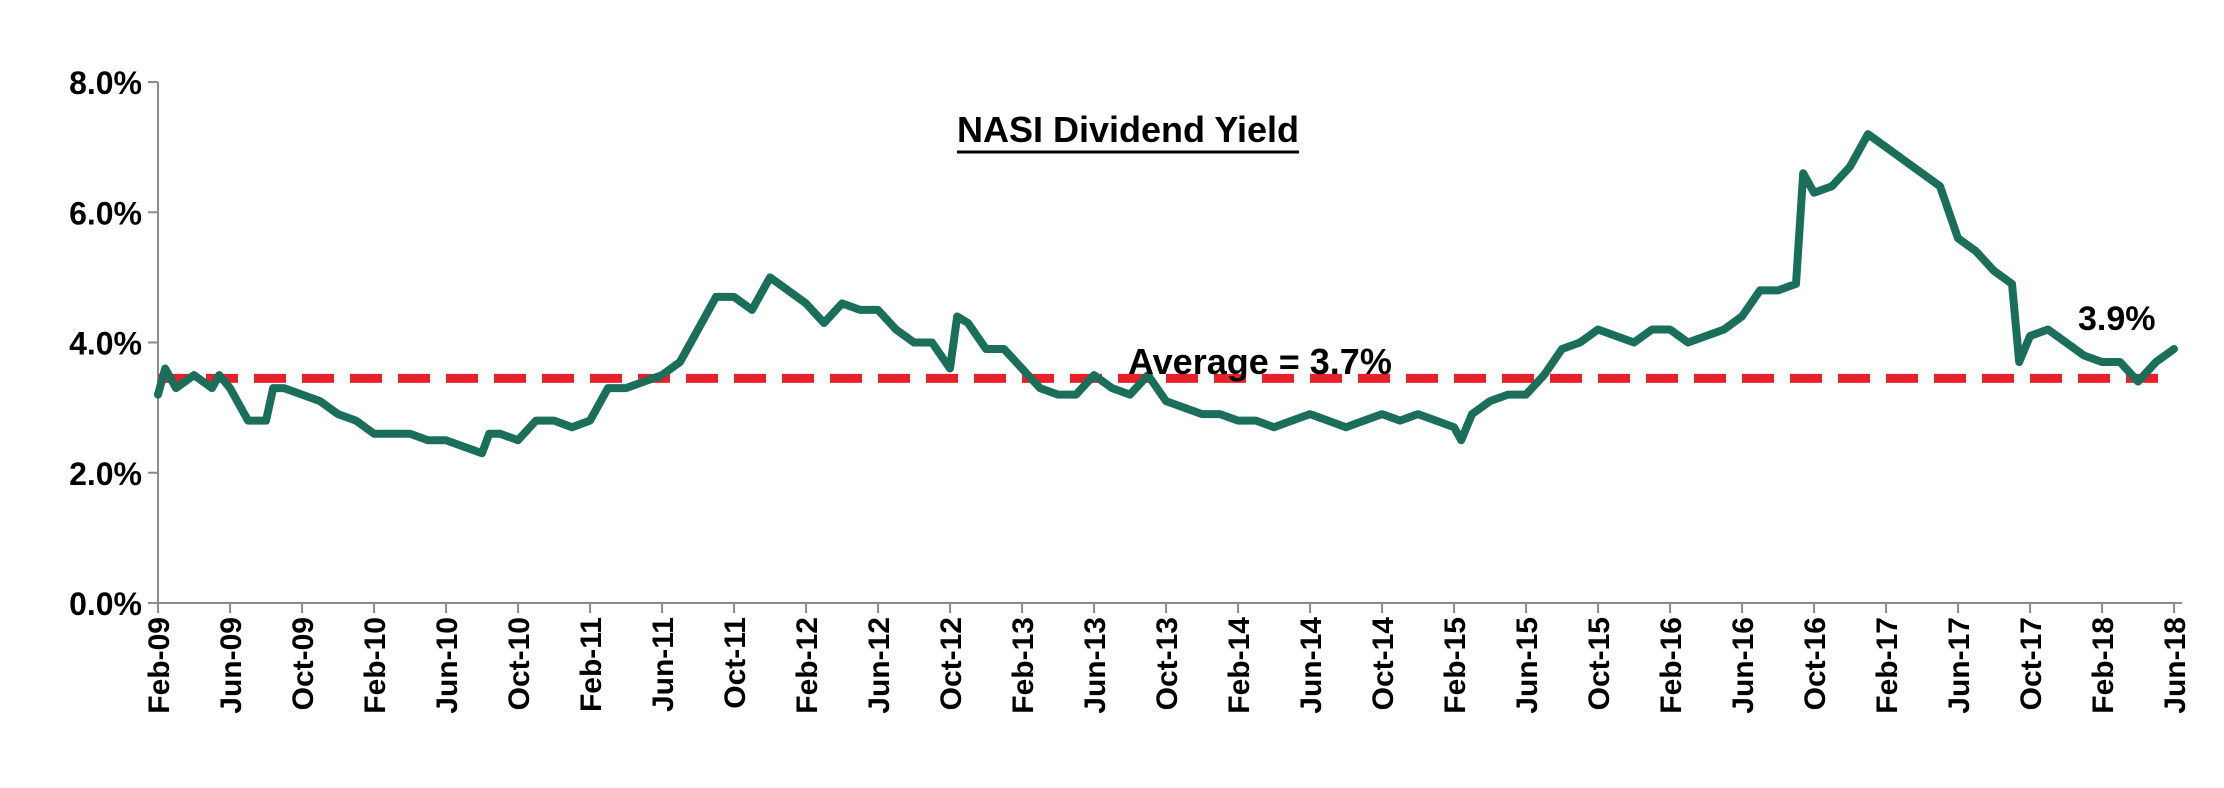 This screenshot has width=2224, height=788. What do you see at coordinates (2031, 663) in the screenshot?
I see `x-tick-label: Oct-17` at bounding box center [2031, 663].